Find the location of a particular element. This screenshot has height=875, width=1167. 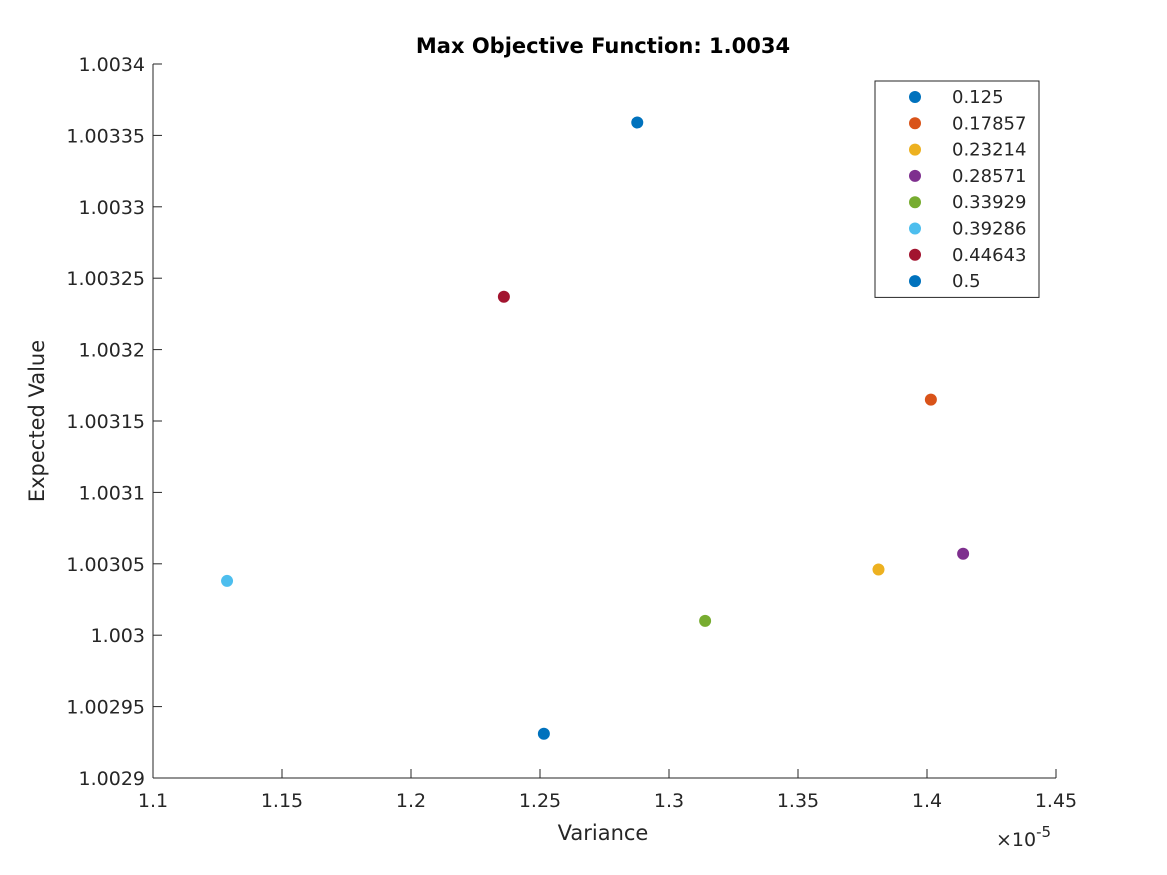

y-tick-label: 1.0029 is located at coordinates (112, 779).